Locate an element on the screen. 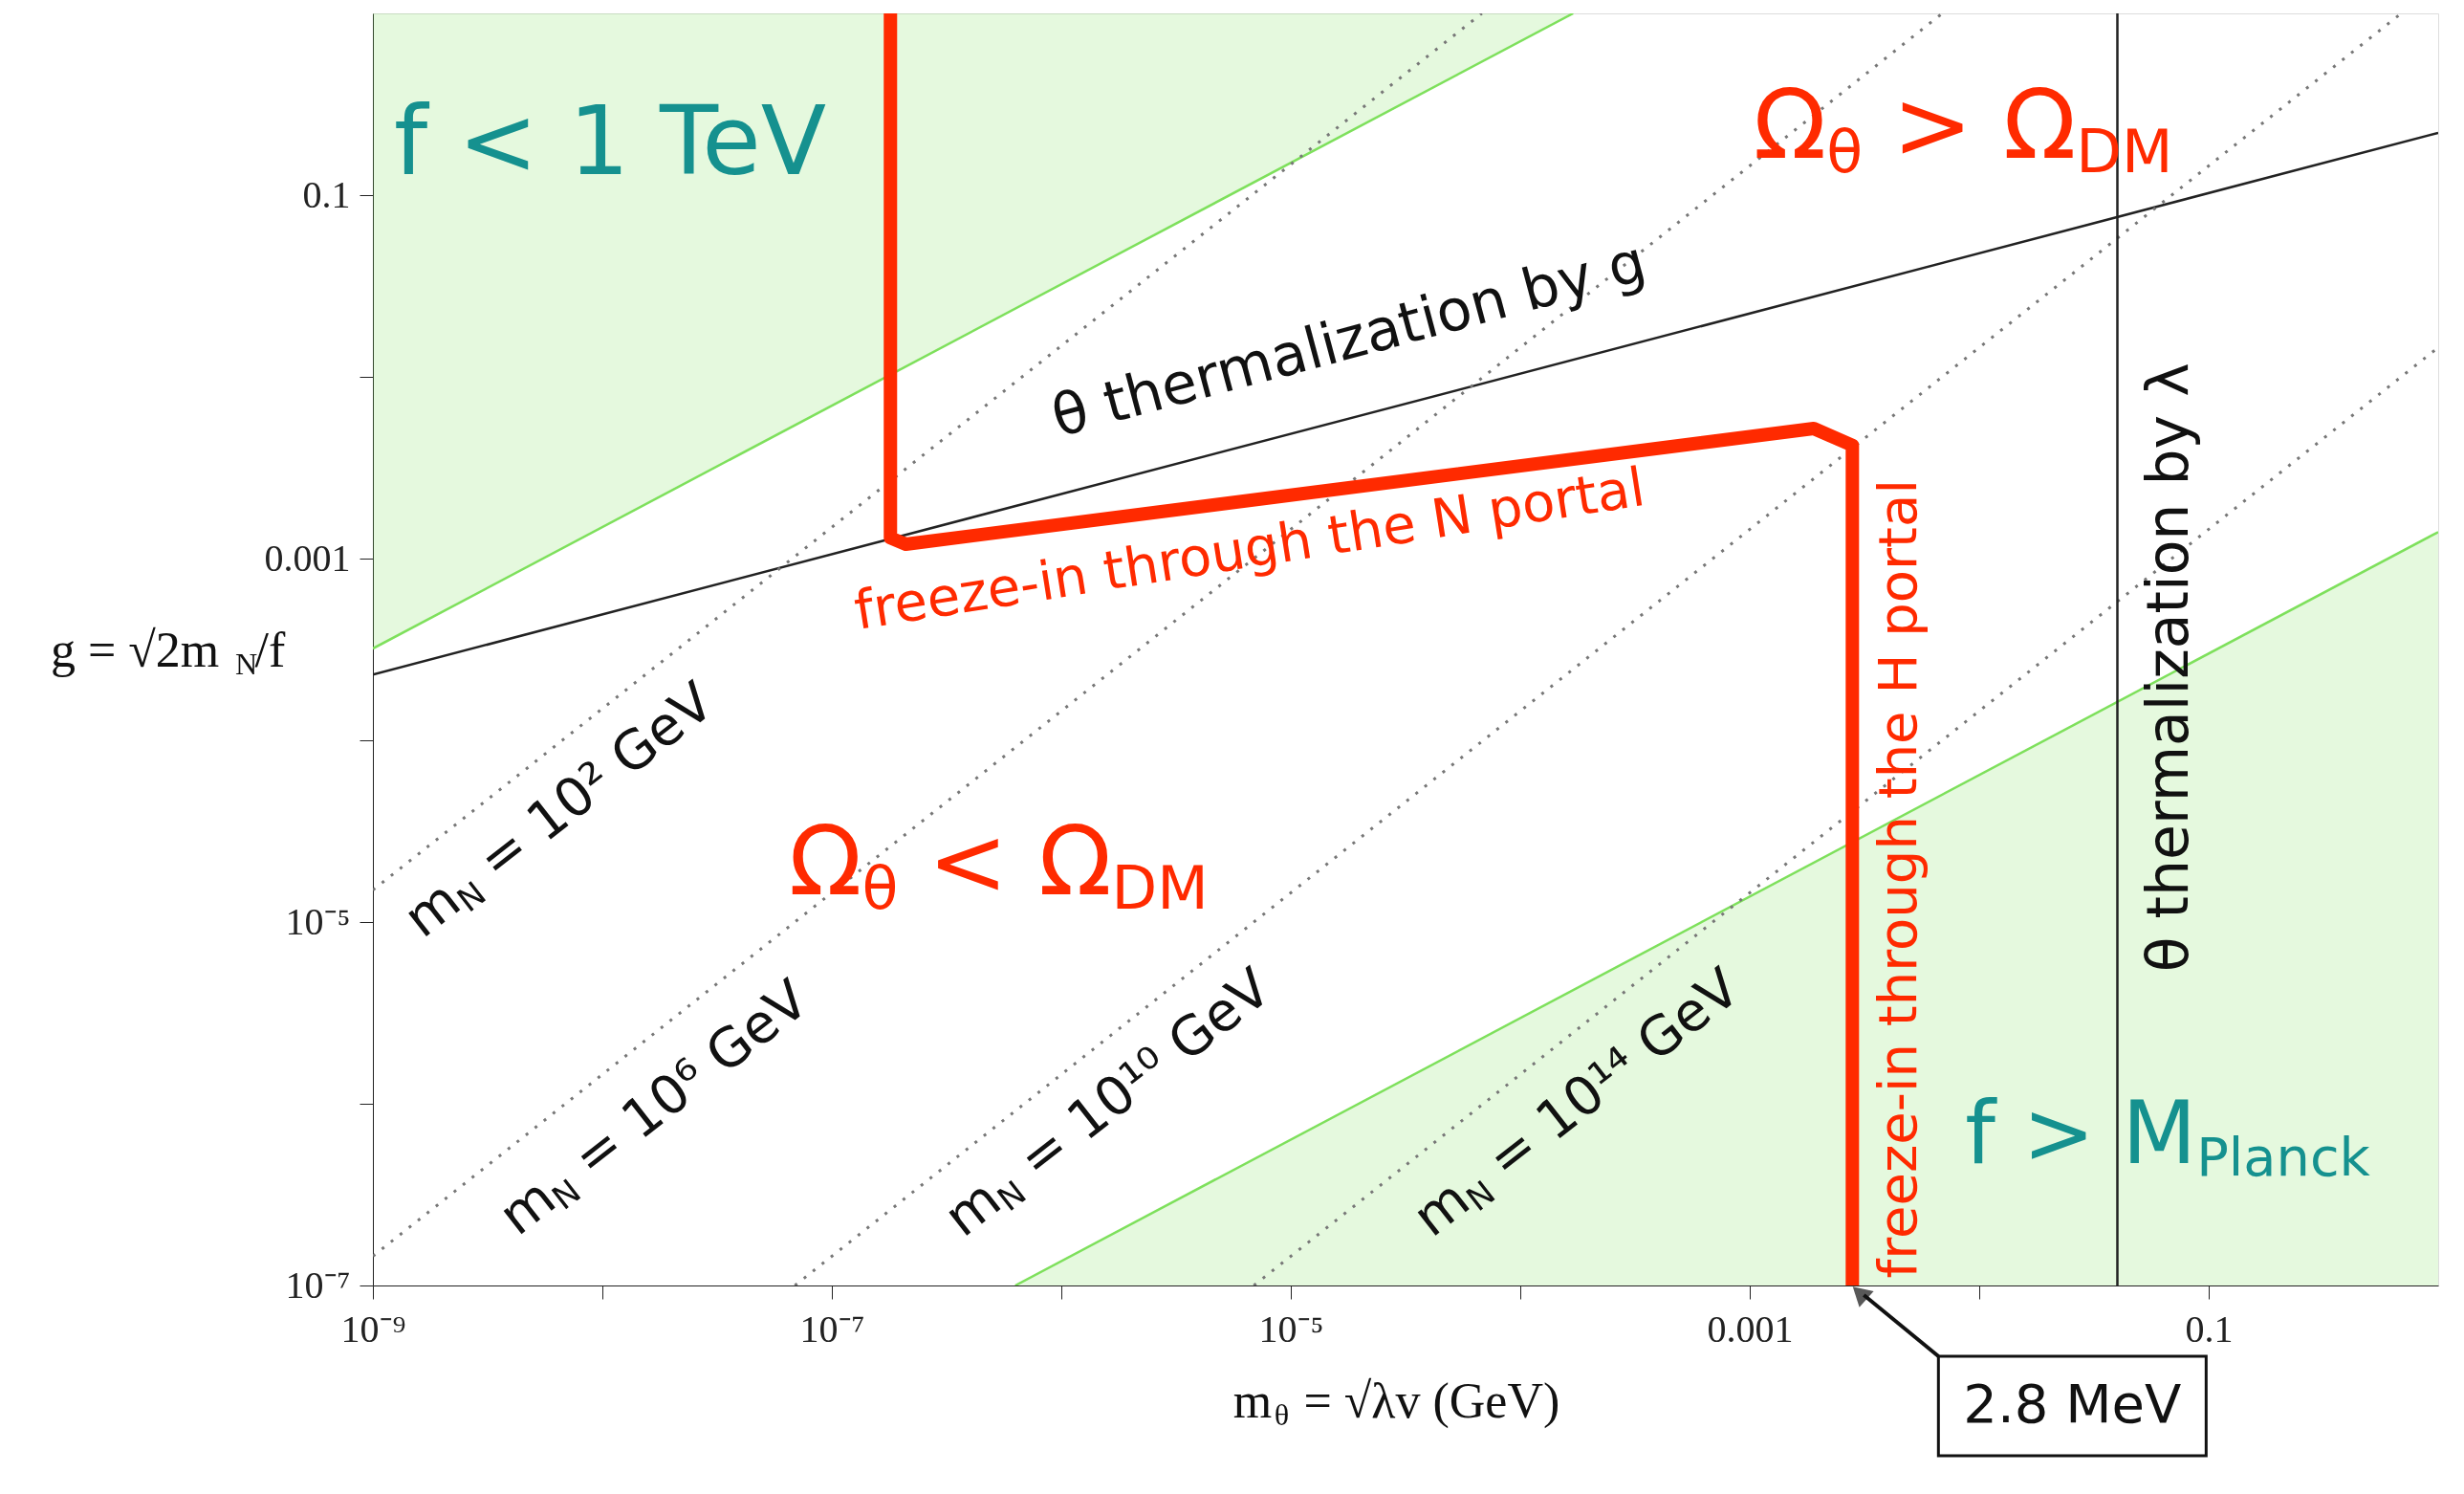 This screenshot has height=1494, width=2464. y-tick-label: 0.001 is located at coordinates (307, 558).